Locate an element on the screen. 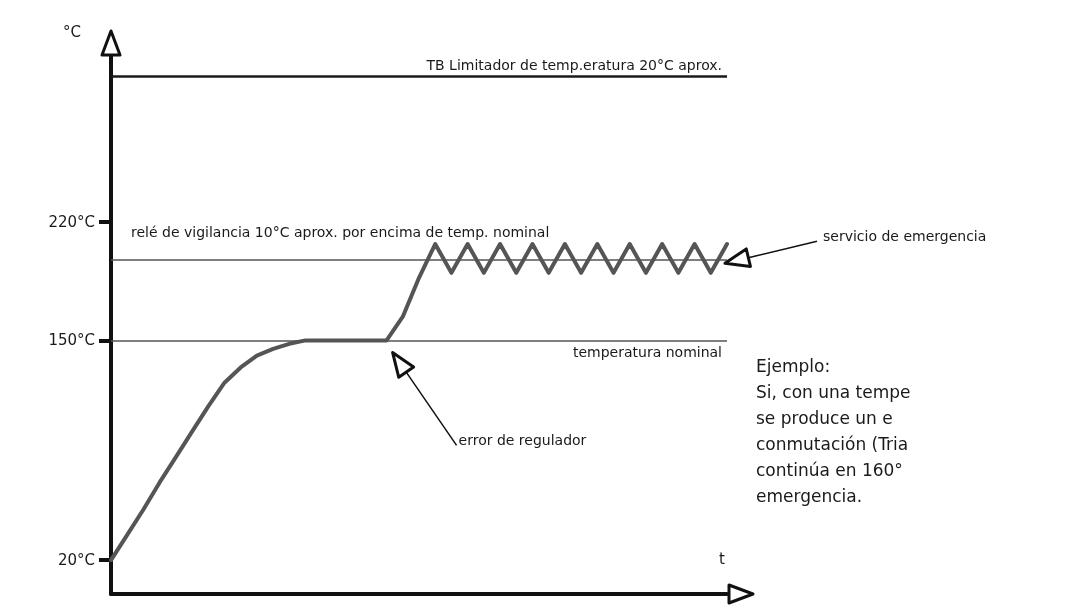 This screenshot has width=1087, height=614. y-tick-label: 20°C is located at coordinates (76, 560).